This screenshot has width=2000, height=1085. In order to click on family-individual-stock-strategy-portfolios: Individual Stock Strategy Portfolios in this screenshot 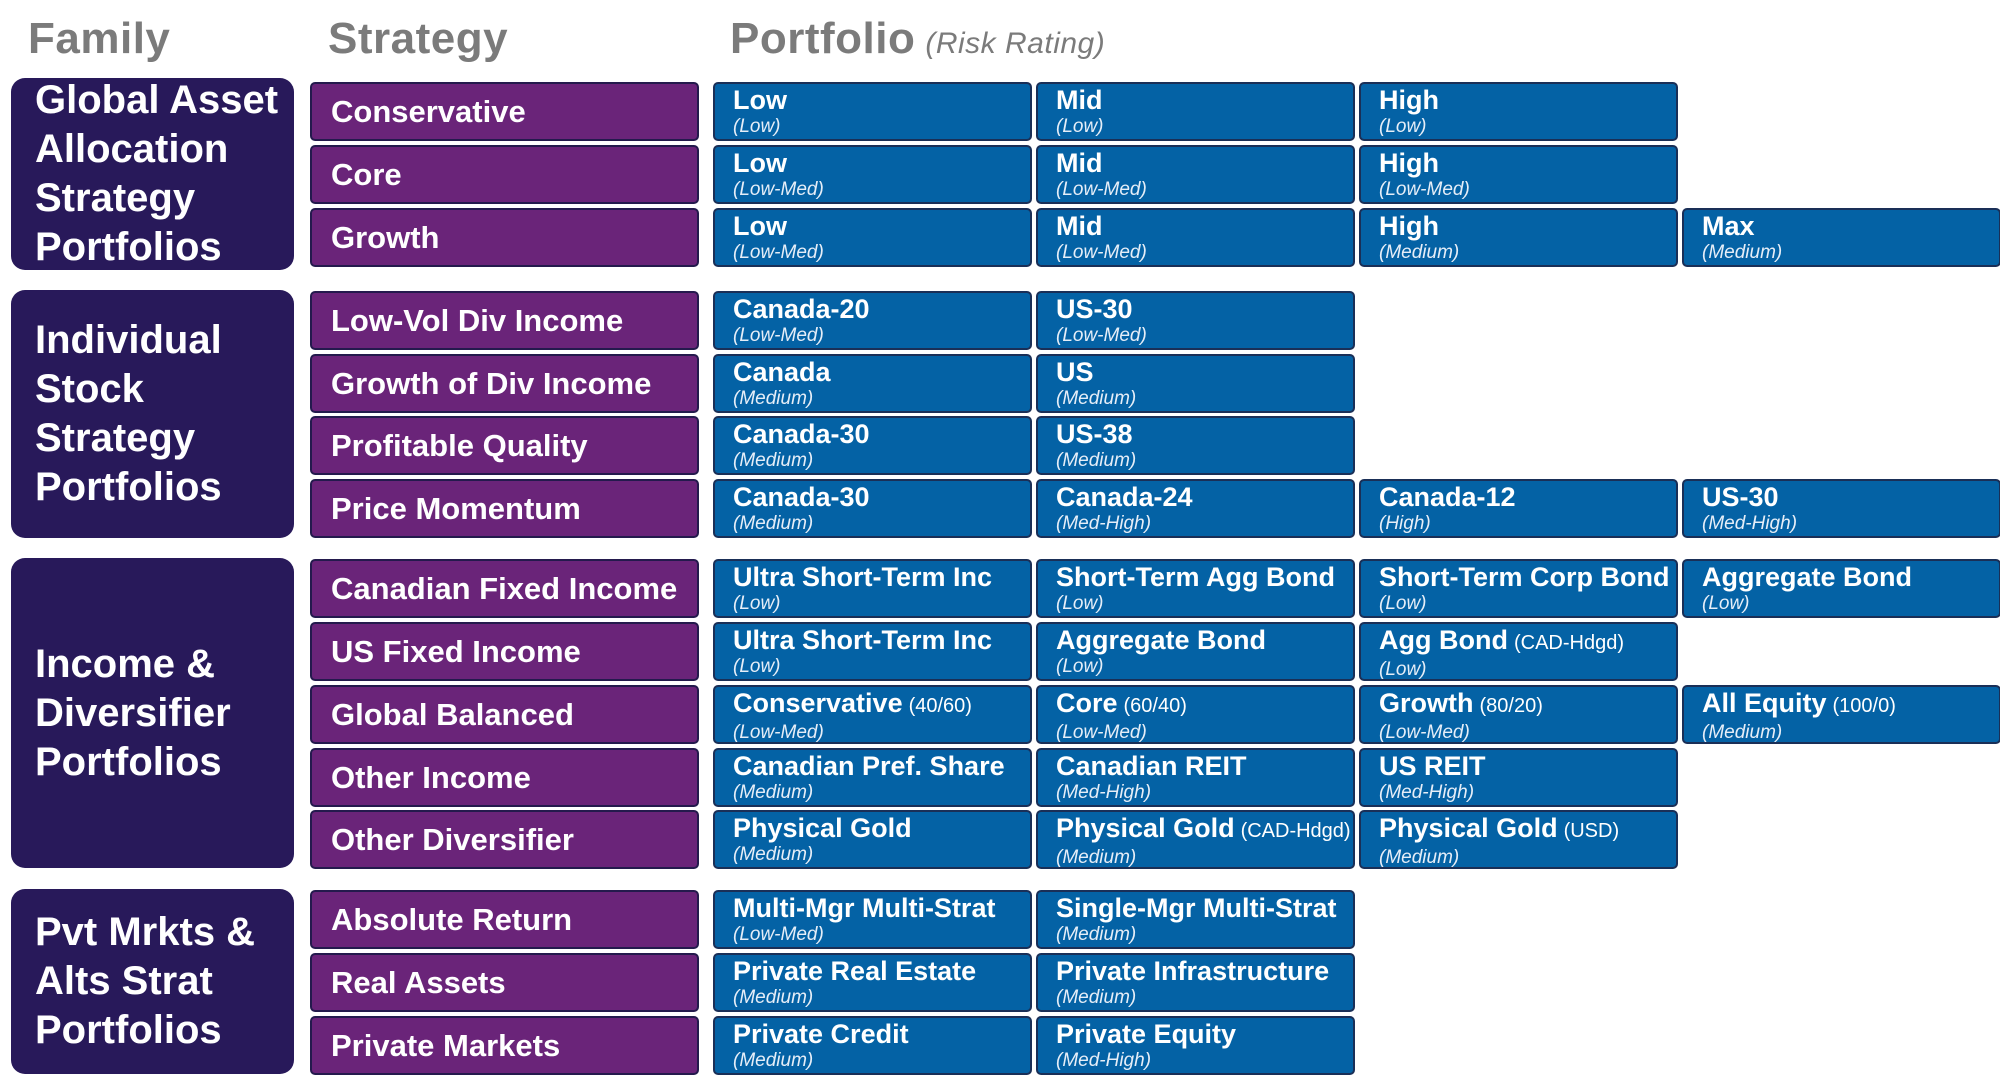, I will do `click(152, 414)`.